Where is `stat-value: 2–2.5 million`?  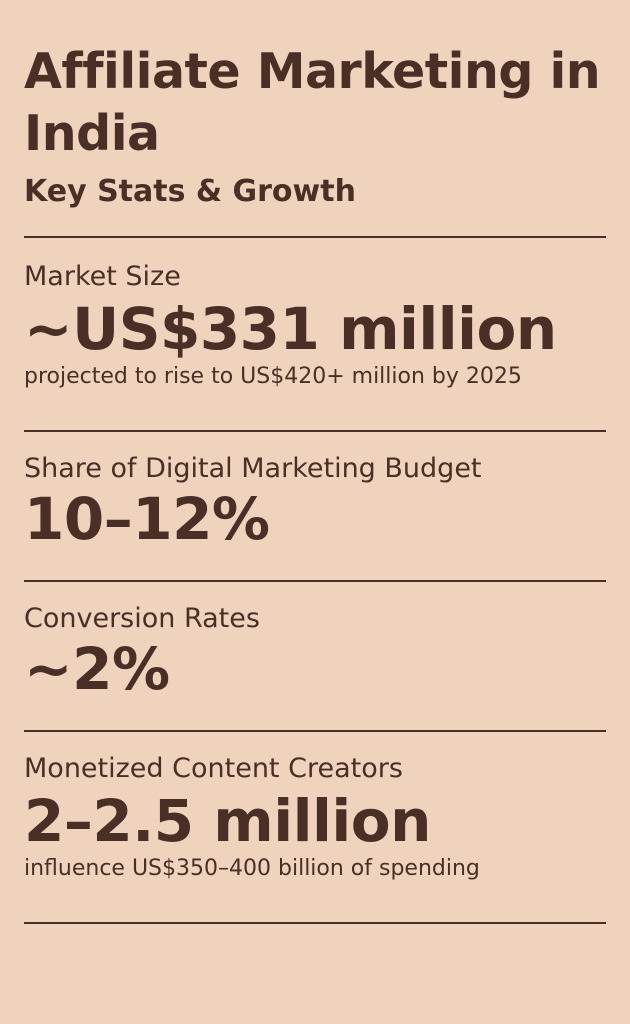
stat-value: 2–2.5 million is located at coordinates (227, 821).